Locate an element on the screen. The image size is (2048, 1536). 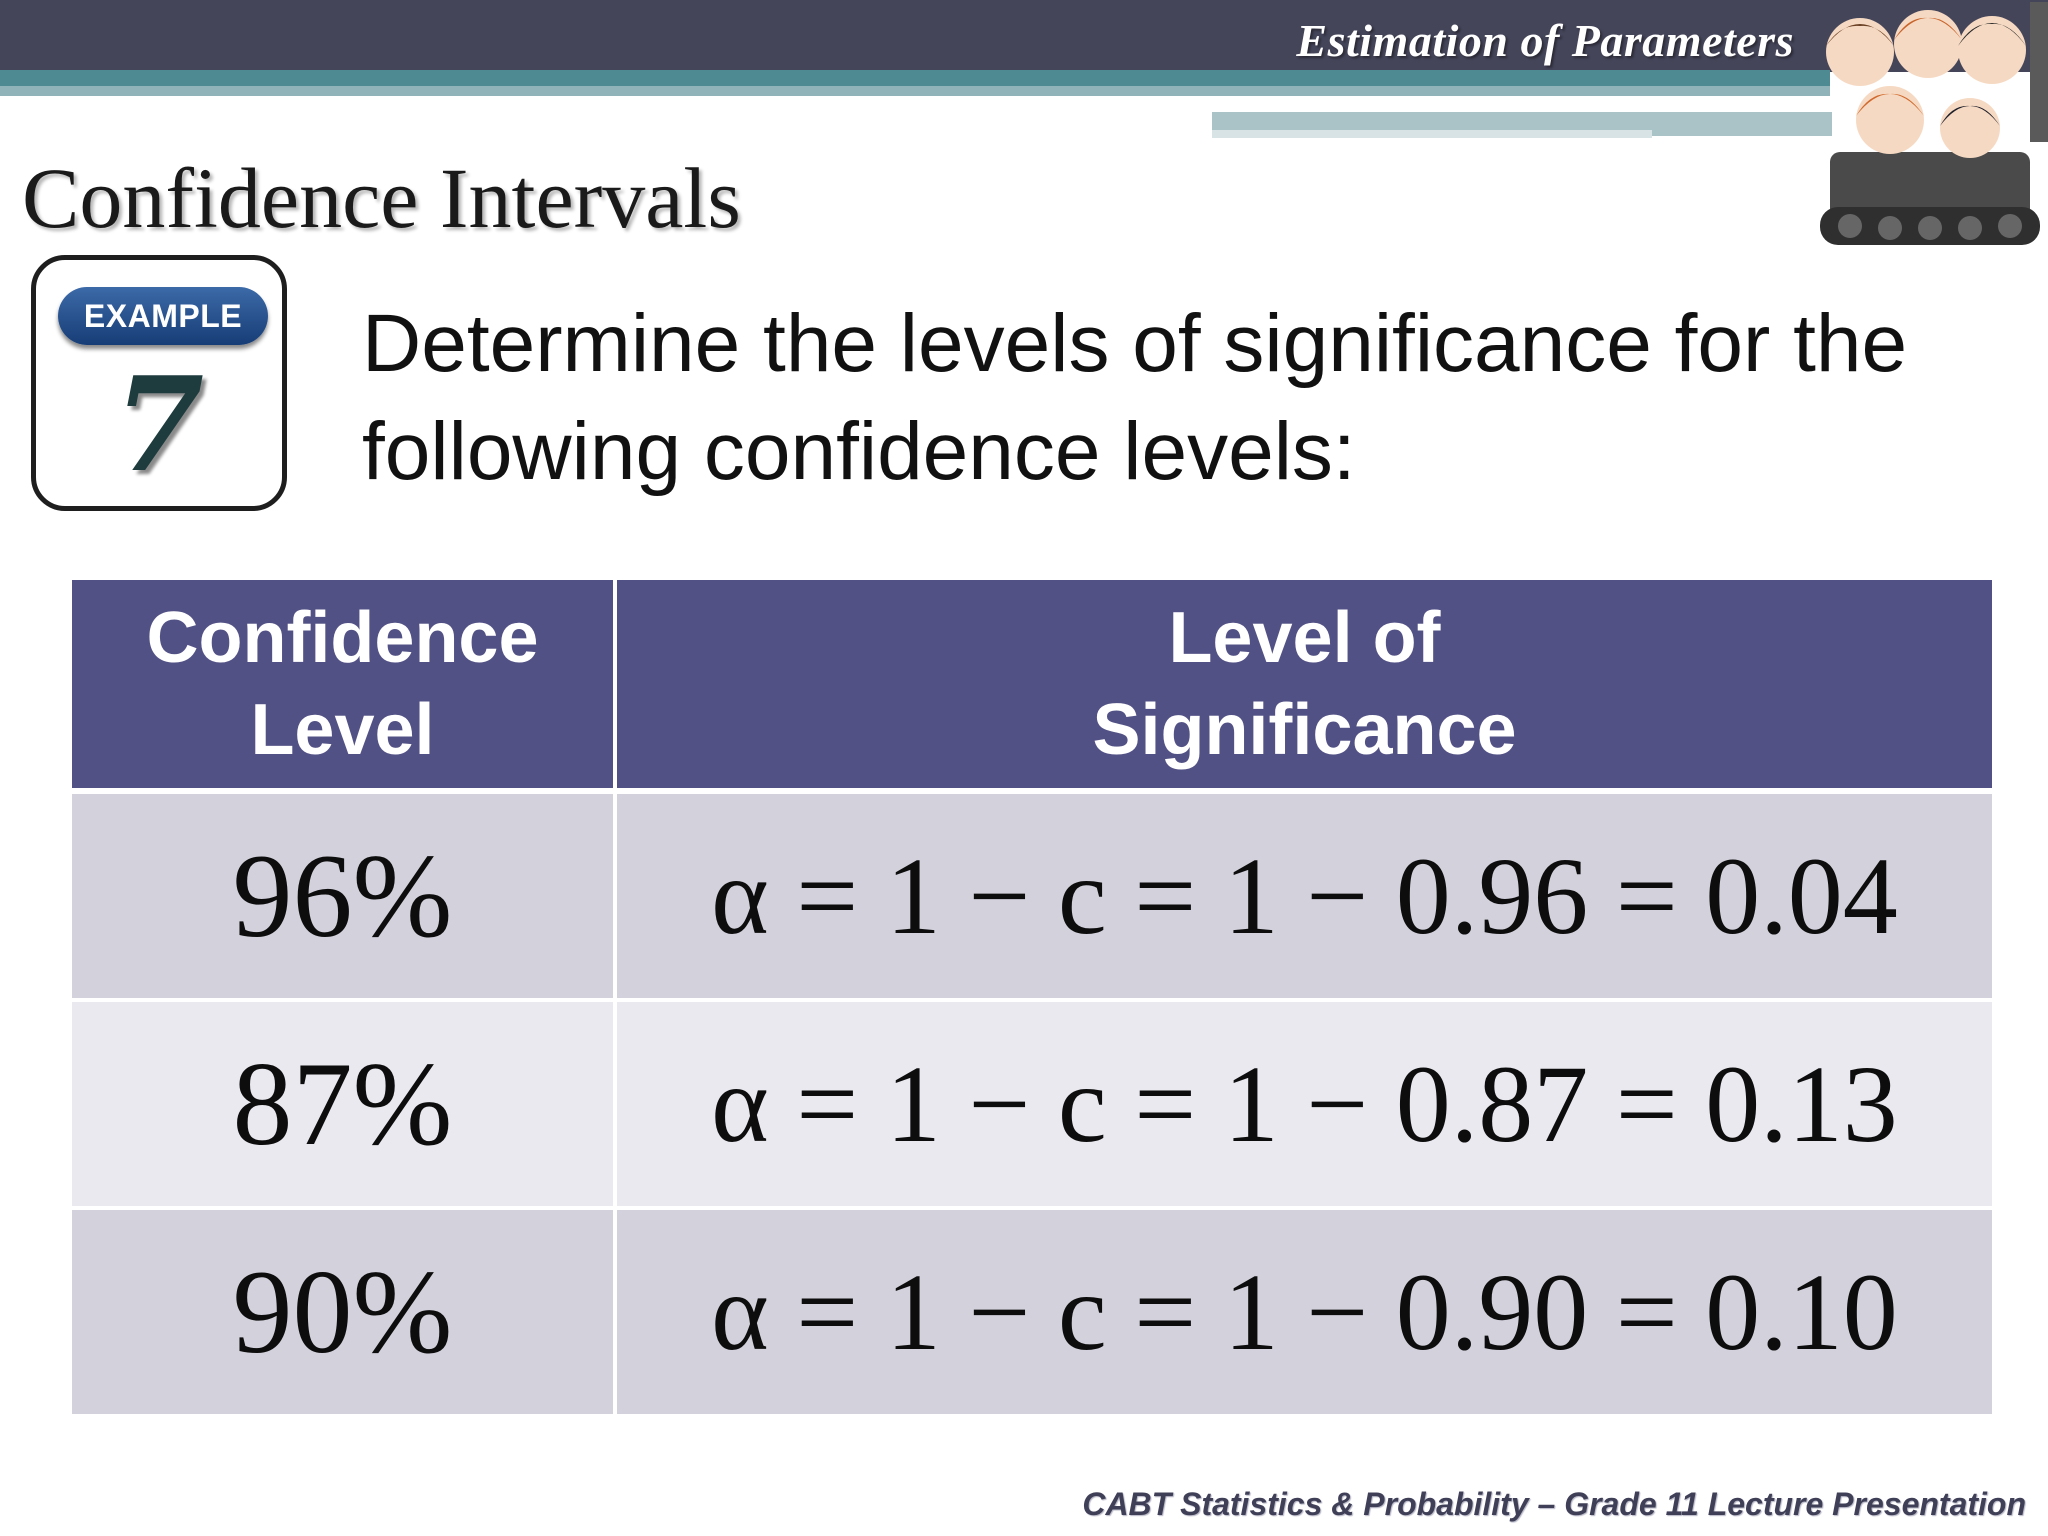
header-accent-band is located at coordinates (915, 79).